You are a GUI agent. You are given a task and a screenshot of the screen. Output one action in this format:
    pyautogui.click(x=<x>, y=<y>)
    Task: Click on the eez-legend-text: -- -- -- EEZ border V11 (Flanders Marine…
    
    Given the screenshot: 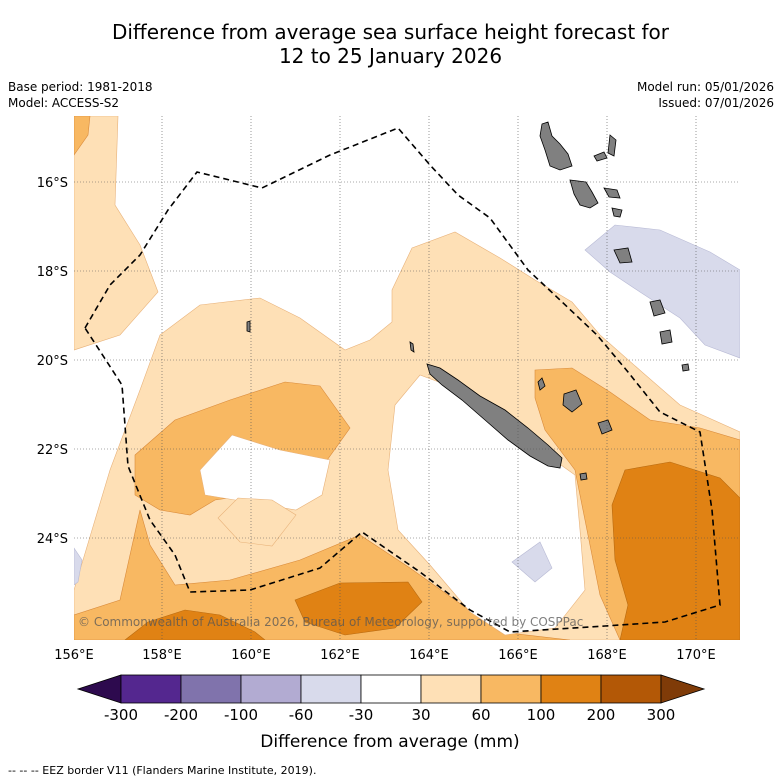 What is the action you would take?
    pyautogui.click(x=162, y=770)
    